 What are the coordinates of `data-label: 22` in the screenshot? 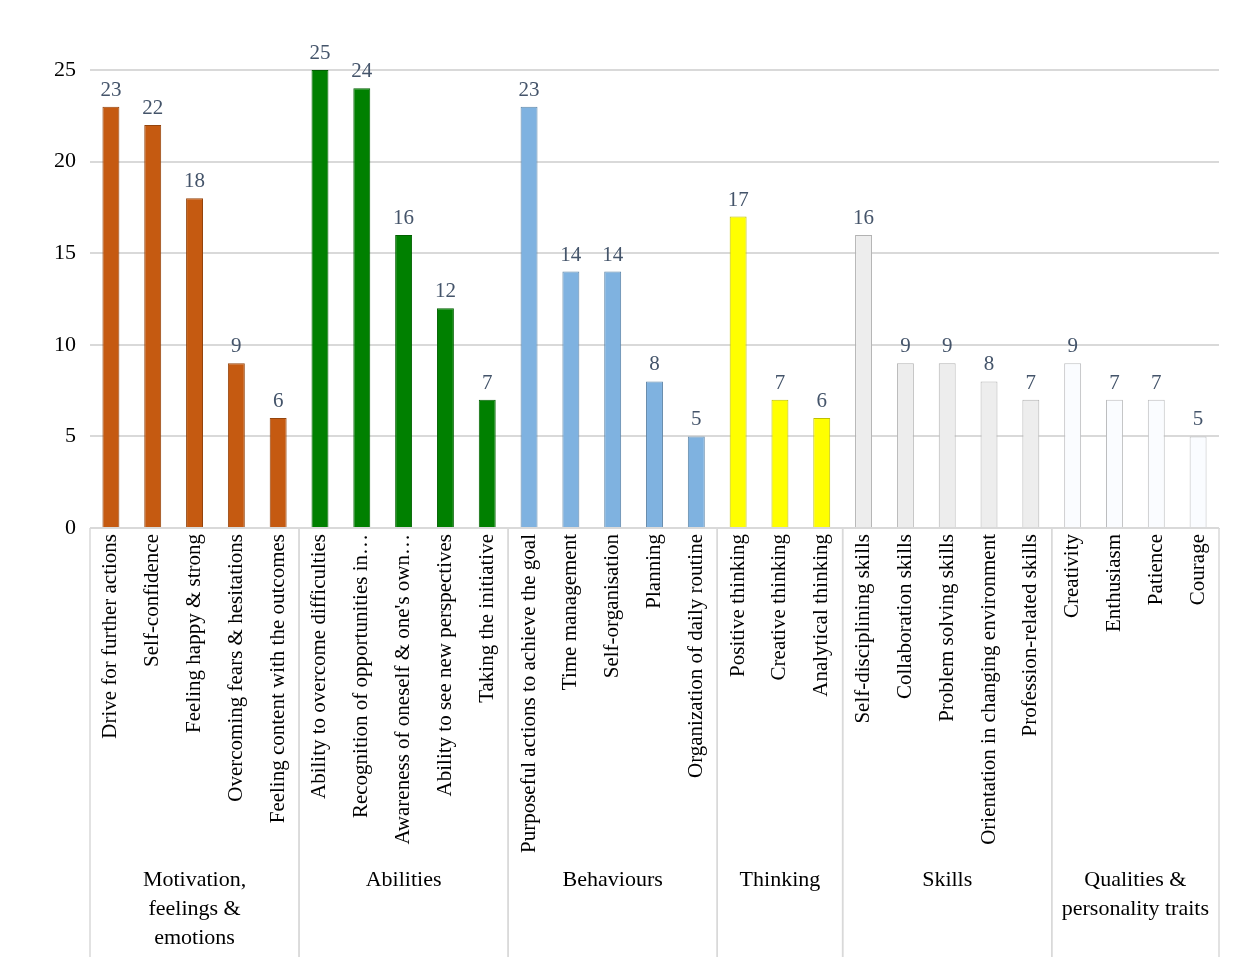 It's located at (153, 106).